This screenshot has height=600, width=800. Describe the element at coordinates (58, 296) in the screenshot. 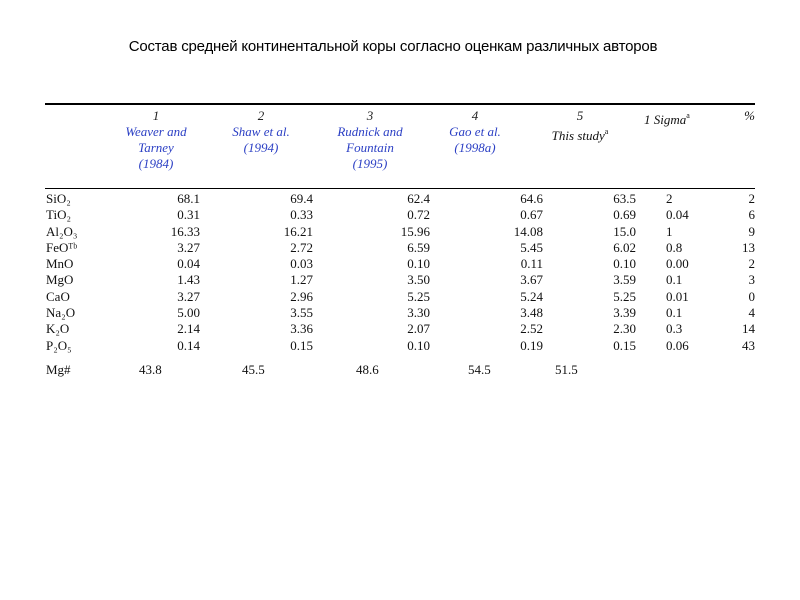

I see `oxide-label: CaO` at that location.